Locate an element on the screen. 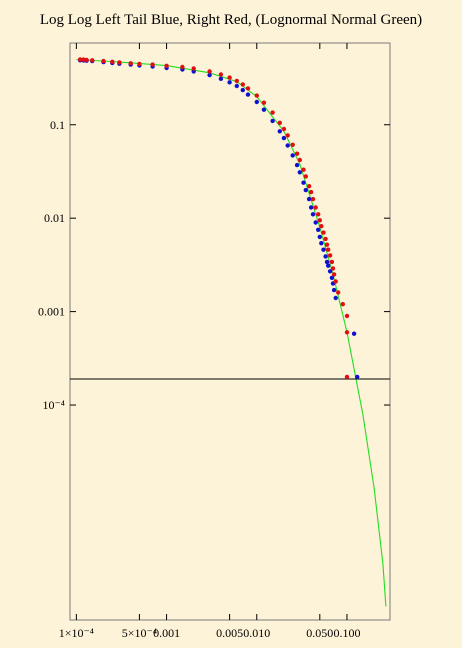  x-tick-label: 0.001 is located at coordinates (166, 633).